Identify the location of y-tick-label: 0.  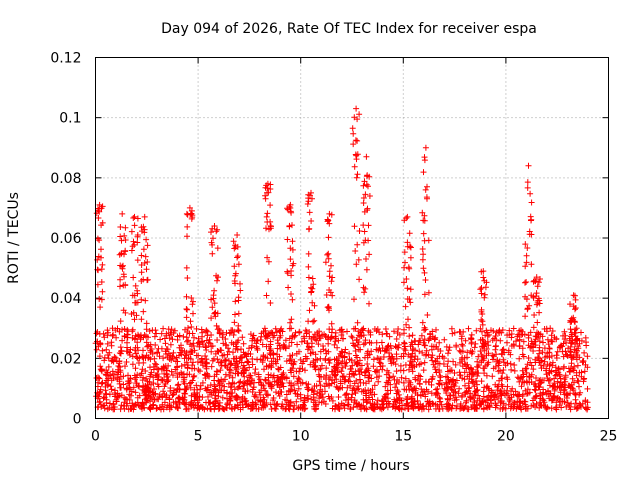
(77, 420).